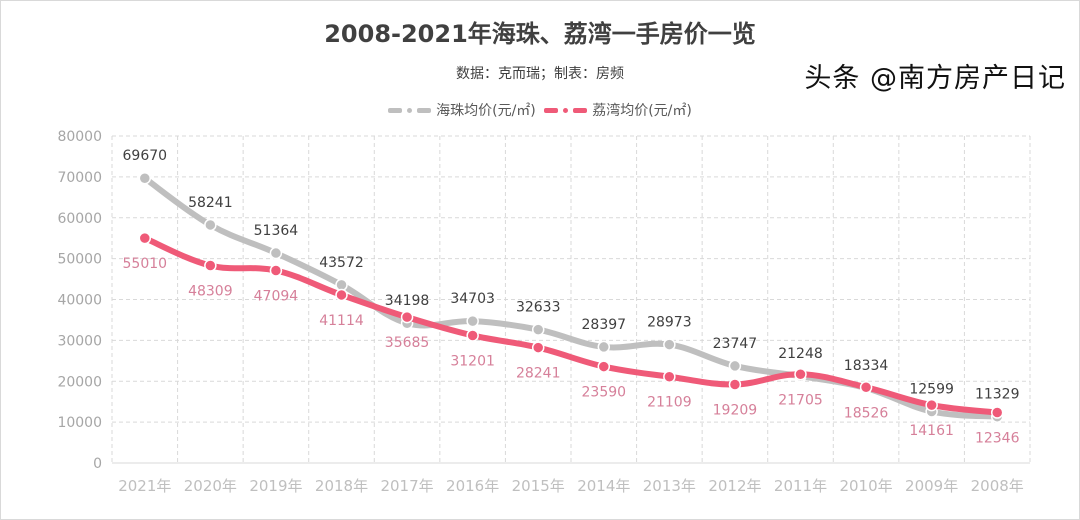 The image size is (1080, 520). Describe the element at coordinates (276, 231) in the screenshot. I see `data-label: 51364` at that location.